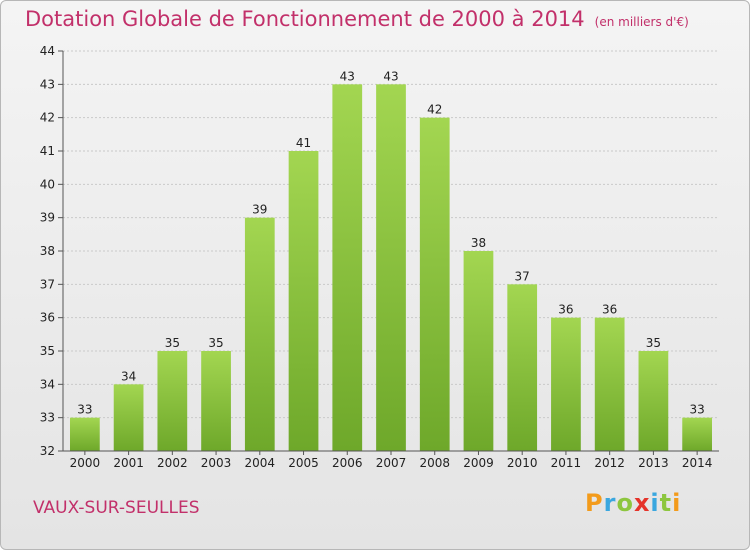  What do you see at coordinates (260, 463) in the screenshot?
I see `x-tick-label-2004: 2004` at bounding box center [260, 463].